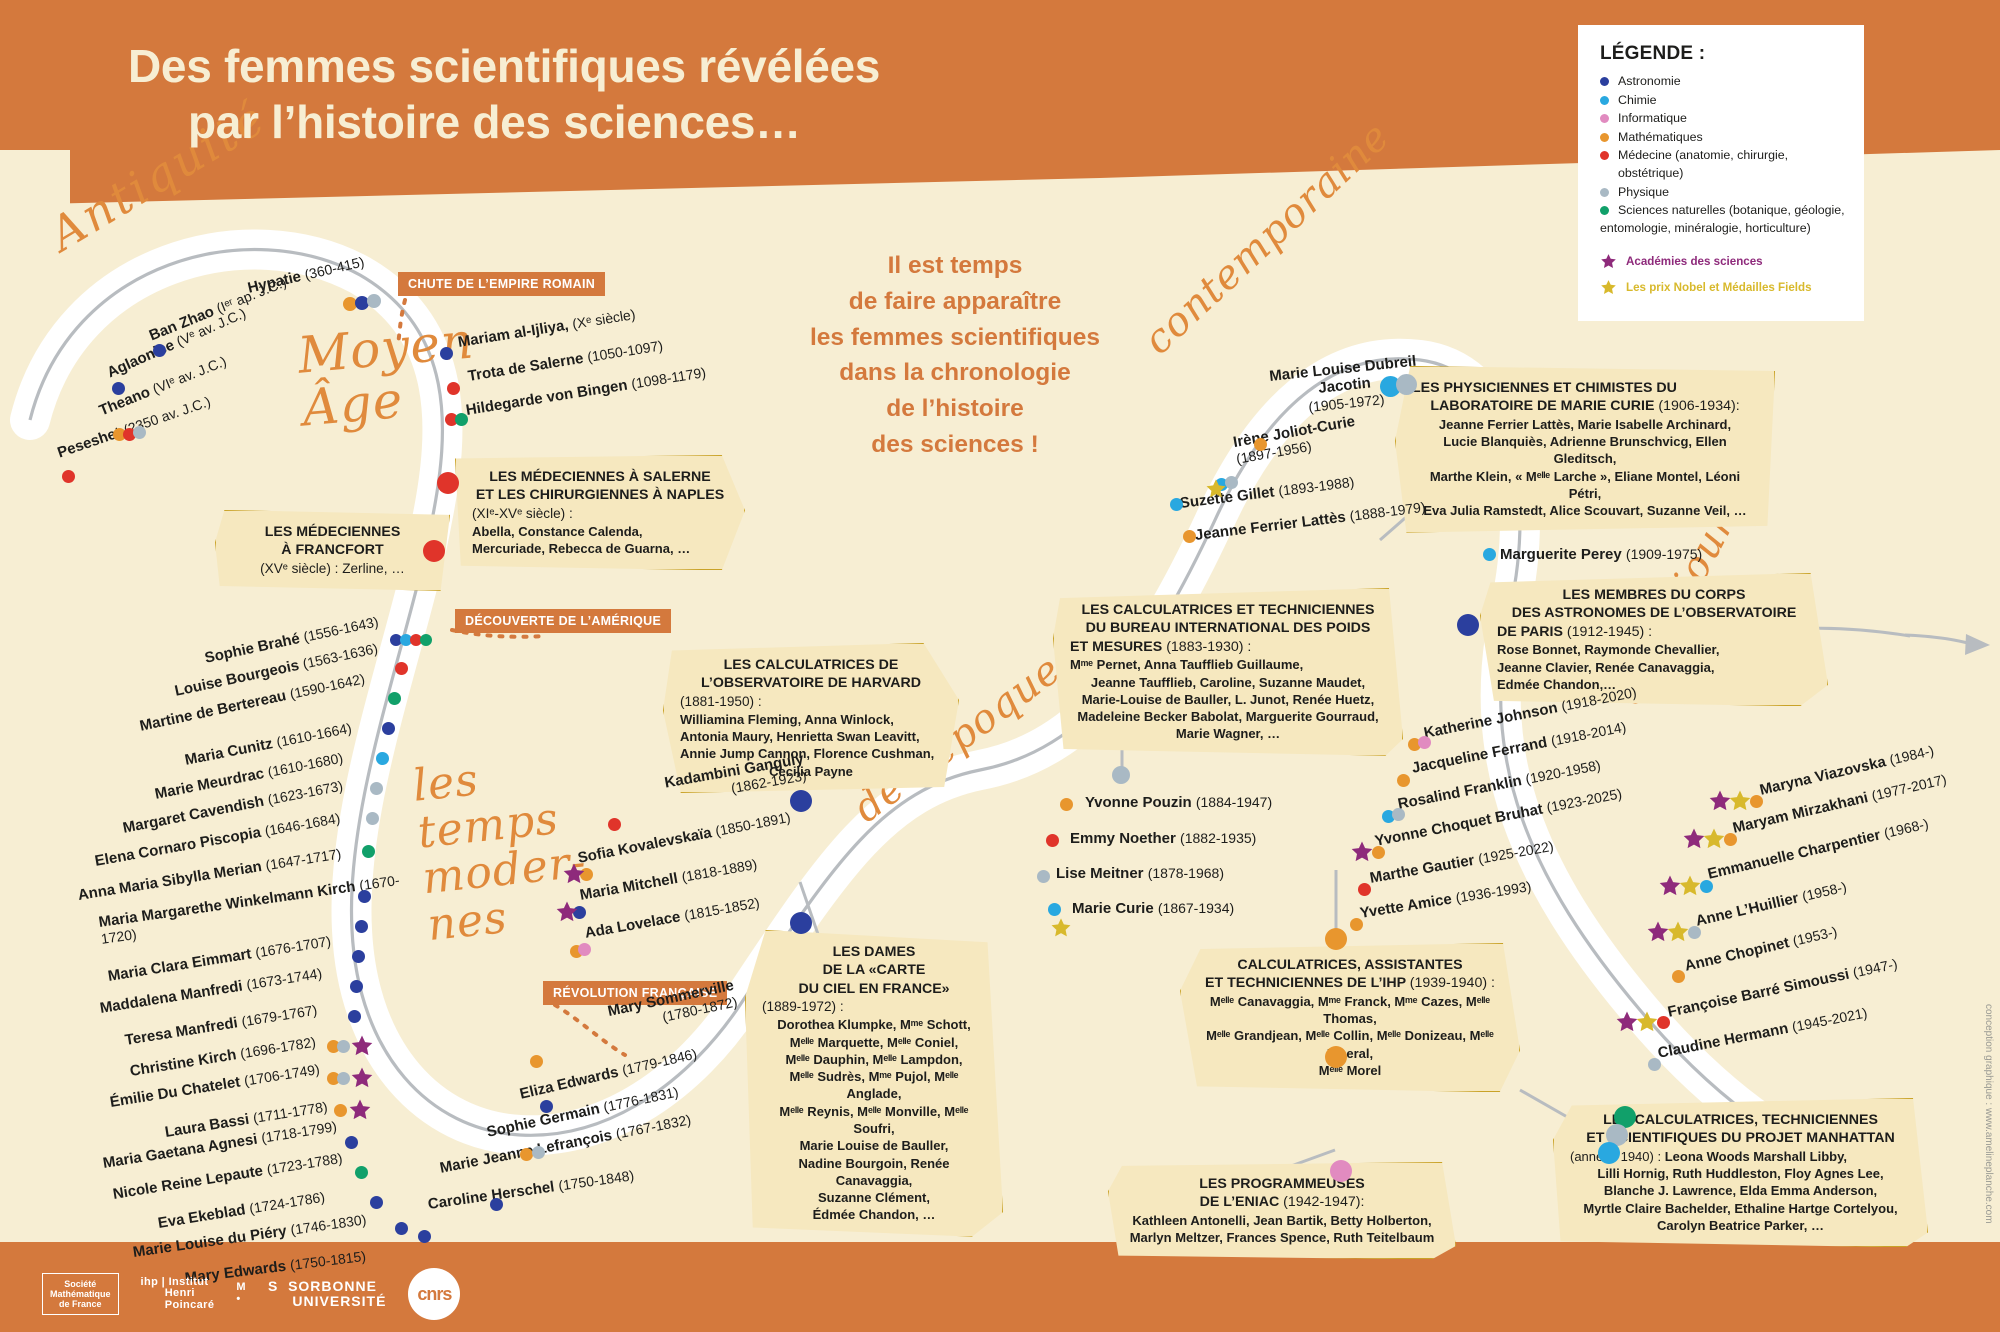 The height and width of the screenshot is (1332, 2000). What do you see at coordinates (80, 1294) in the screenshot?
I see `logo-partner-1: Société Mathématique de France` at bounding box center [80, 1294].